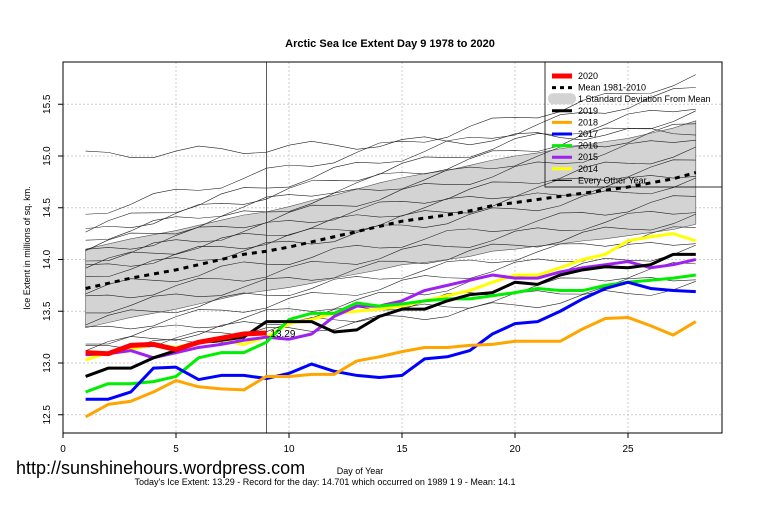  What do you see at coordinates (176, 343) in the screenshot?
I see `series-line-2020` at bounding box center [176, 343].